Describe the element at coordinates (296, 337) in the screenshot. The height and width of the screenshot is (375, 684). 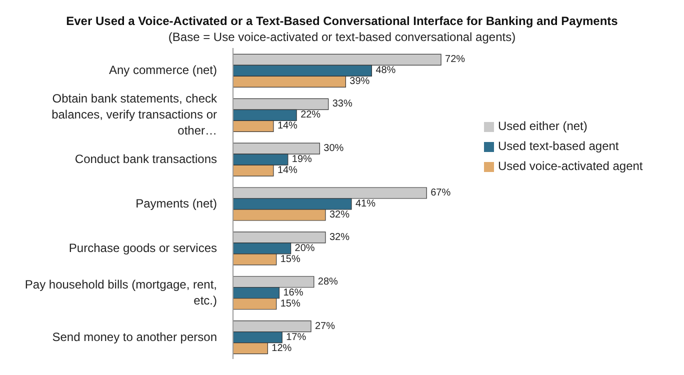
I see `data-label: 17%` at that location.